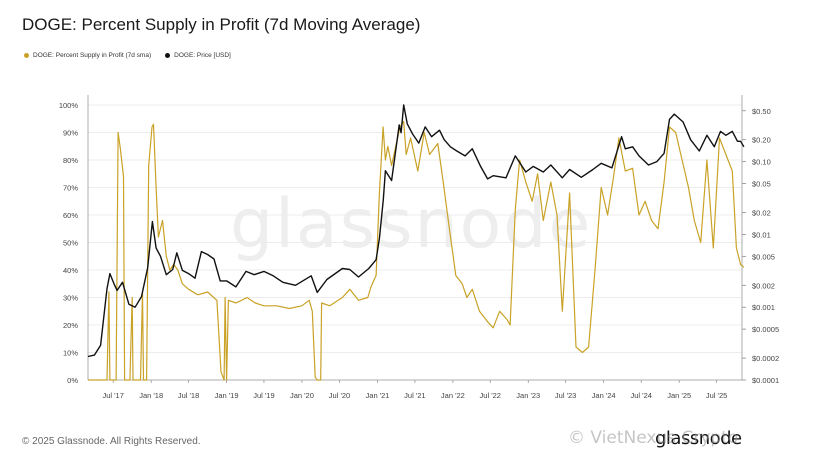 This screenshot has height=468, width=830. I want to click on y-left-tick-label: 90%, so click(70, 133).